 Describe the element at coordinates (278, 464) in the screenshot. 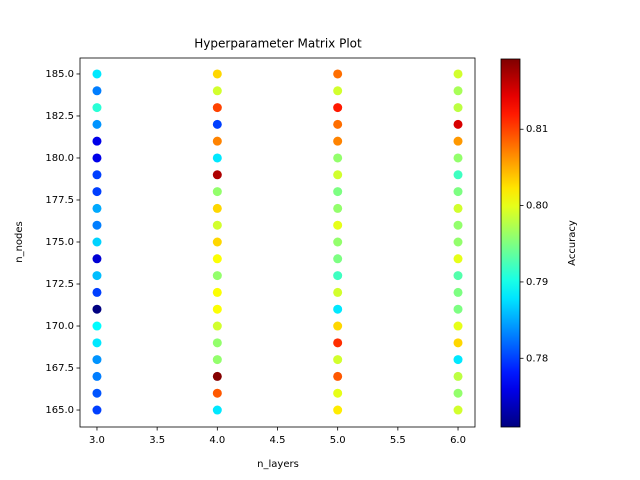

I see `x-axis-label: n_layers` at that location.